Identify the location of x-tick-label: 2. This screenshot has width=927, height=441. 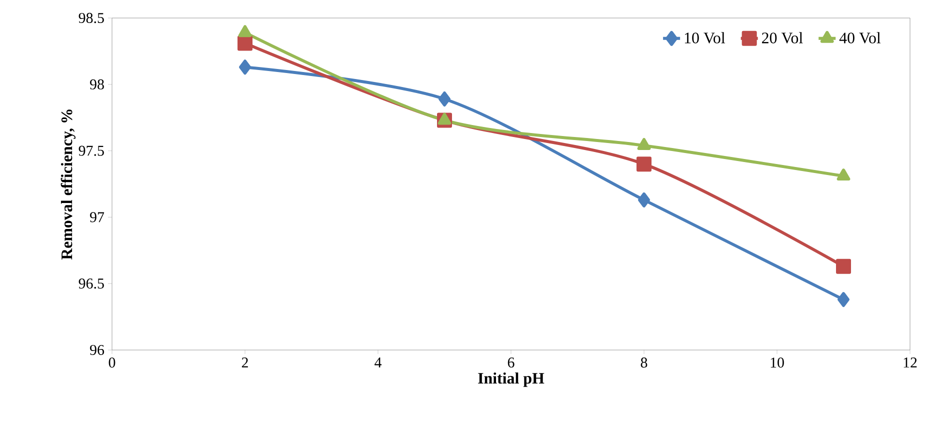
(245, 363).